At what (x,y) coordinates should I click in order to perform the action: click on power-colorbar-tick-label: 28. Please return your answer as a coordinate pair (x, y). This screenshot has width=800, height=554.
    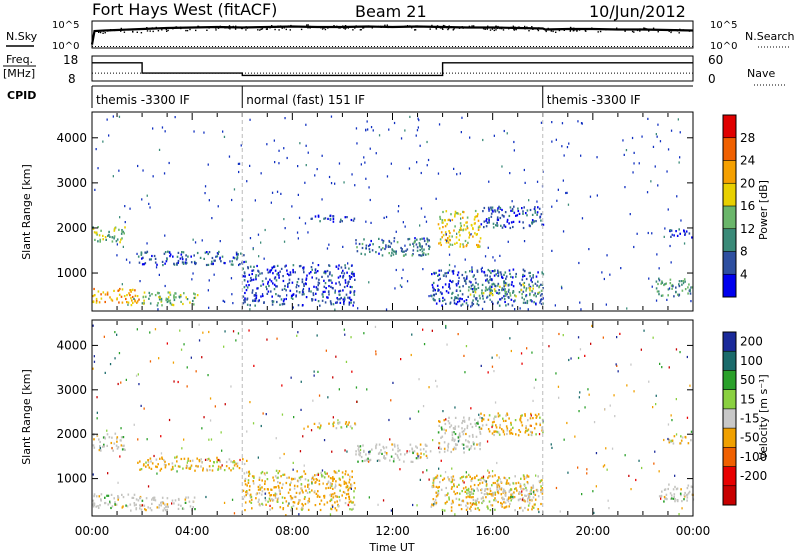
    Looking at the image, I should click on (747, 138).